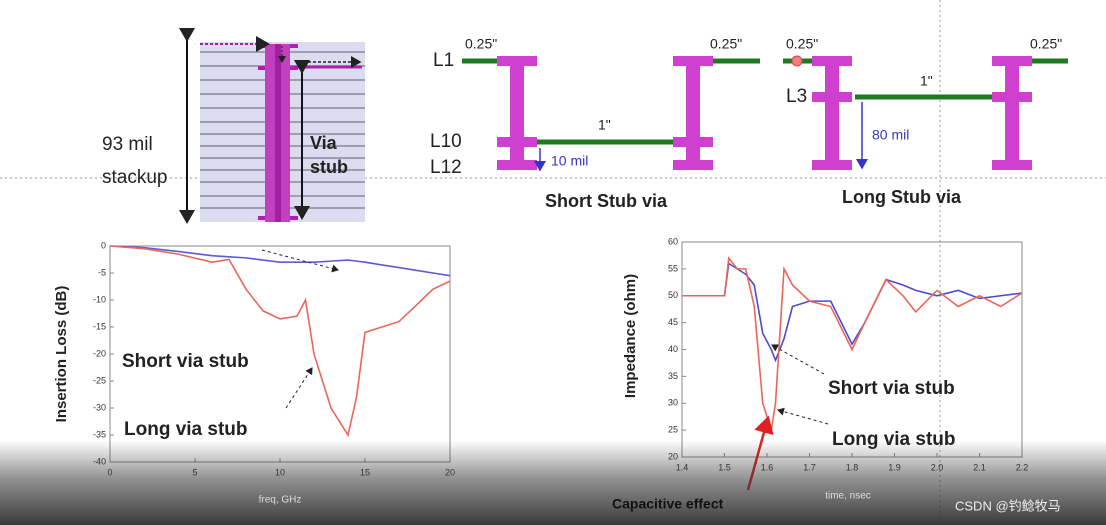 This screenshot has width=1106, height=525. What do you see at coordinates (233, 126) in the screenshot?
I see `stackup-diagram: 93 mil stackup Via stub` at bounding box center [233, 126].